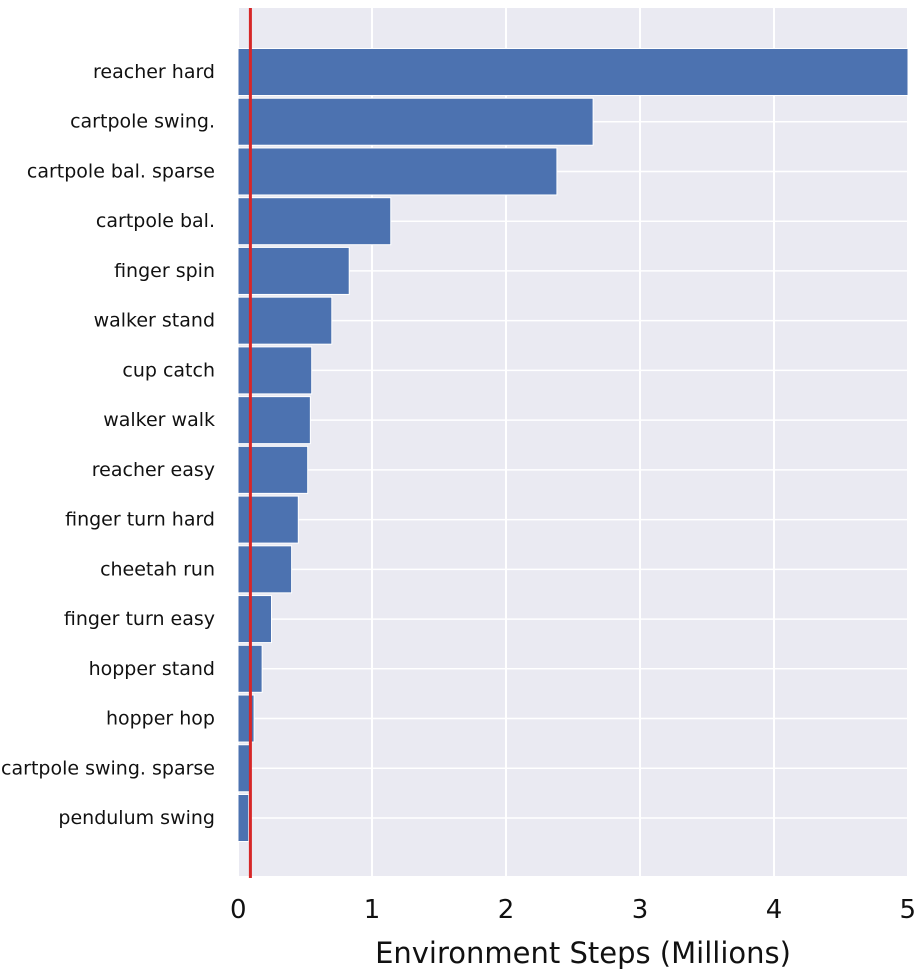  What do you see at coordinates (139, 619) in the screenshot?
I see `category-label: finger turn easy` at bounding box center [139, 619].